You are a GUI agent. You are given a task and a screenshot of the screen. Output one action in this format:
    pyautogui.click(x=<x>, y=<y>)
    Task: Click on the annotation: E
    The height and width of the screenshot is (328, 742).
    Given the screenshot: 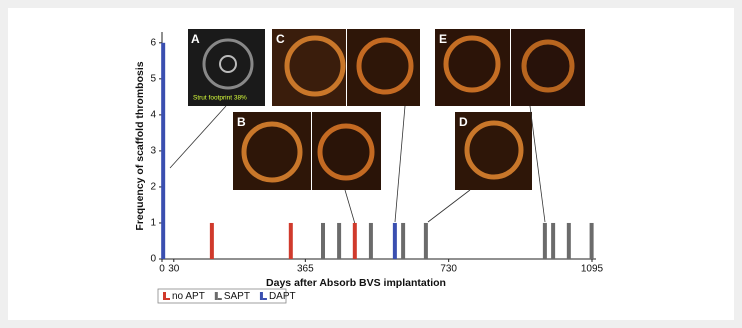 What is the action you would take?
    pyautogui.click(x=443, y=39)
    